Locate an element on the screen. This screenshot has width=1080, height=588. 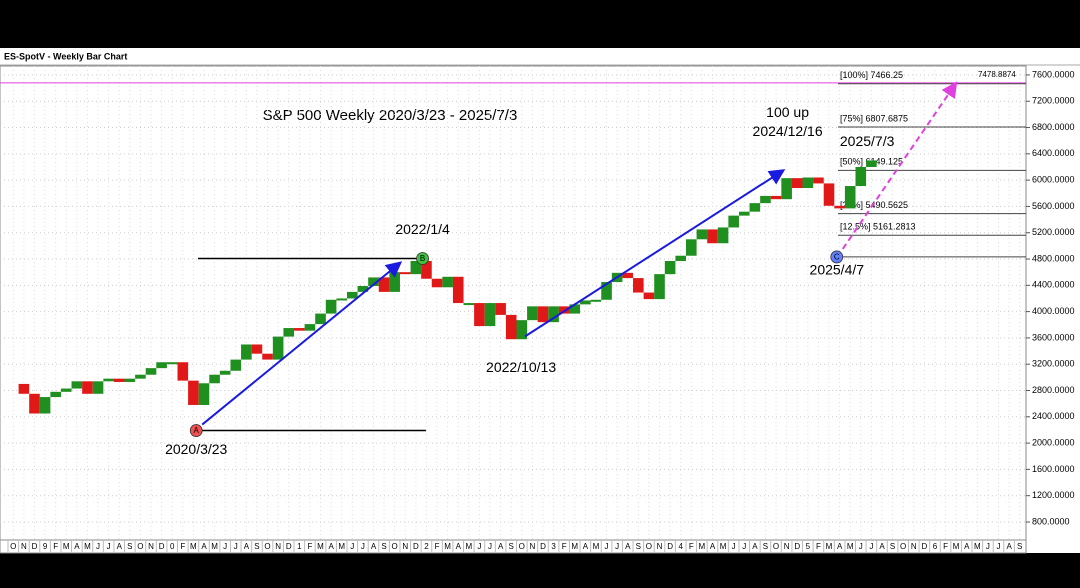
x-tick-label: 3 is located at coordinates (553, 546).